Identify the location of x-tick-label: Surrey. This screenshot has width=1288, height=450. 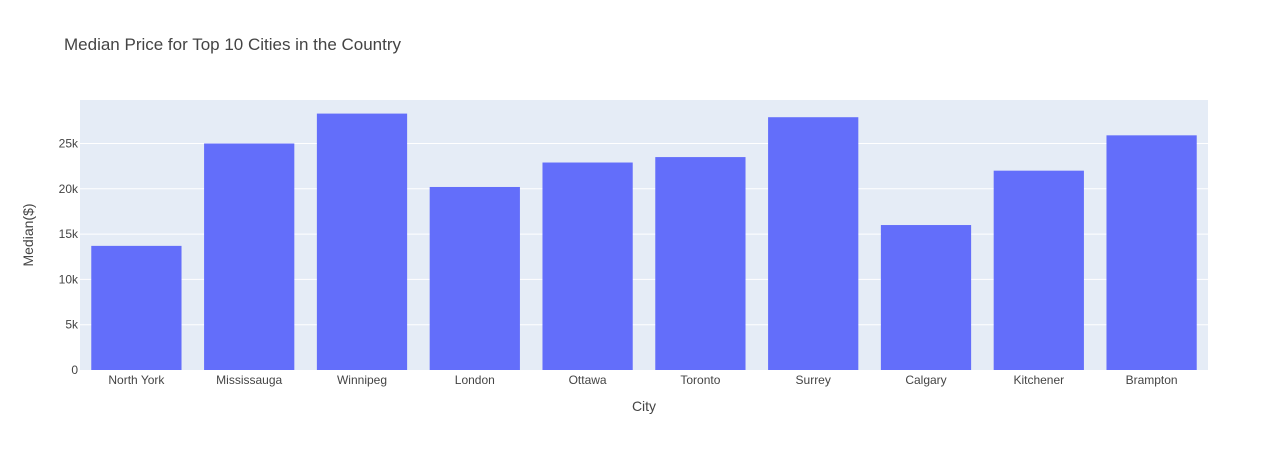
(813, 380).